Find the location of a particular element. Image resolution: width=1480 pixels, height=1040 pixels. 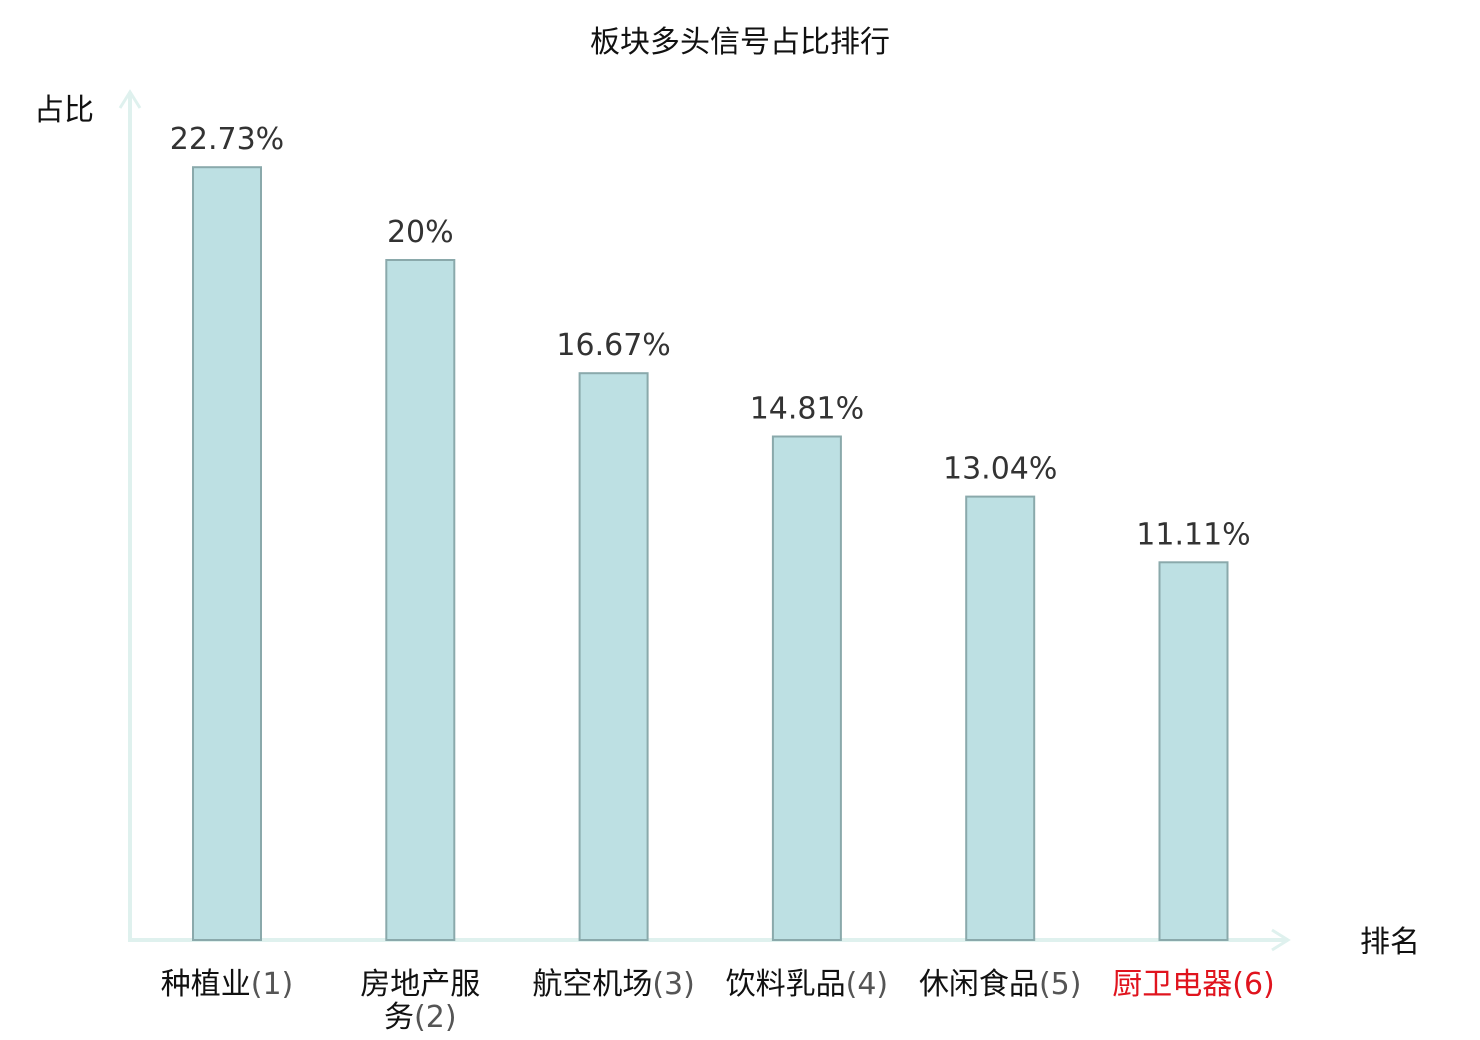

y-axis-label: 占比 is located at coordinates (64, 110).